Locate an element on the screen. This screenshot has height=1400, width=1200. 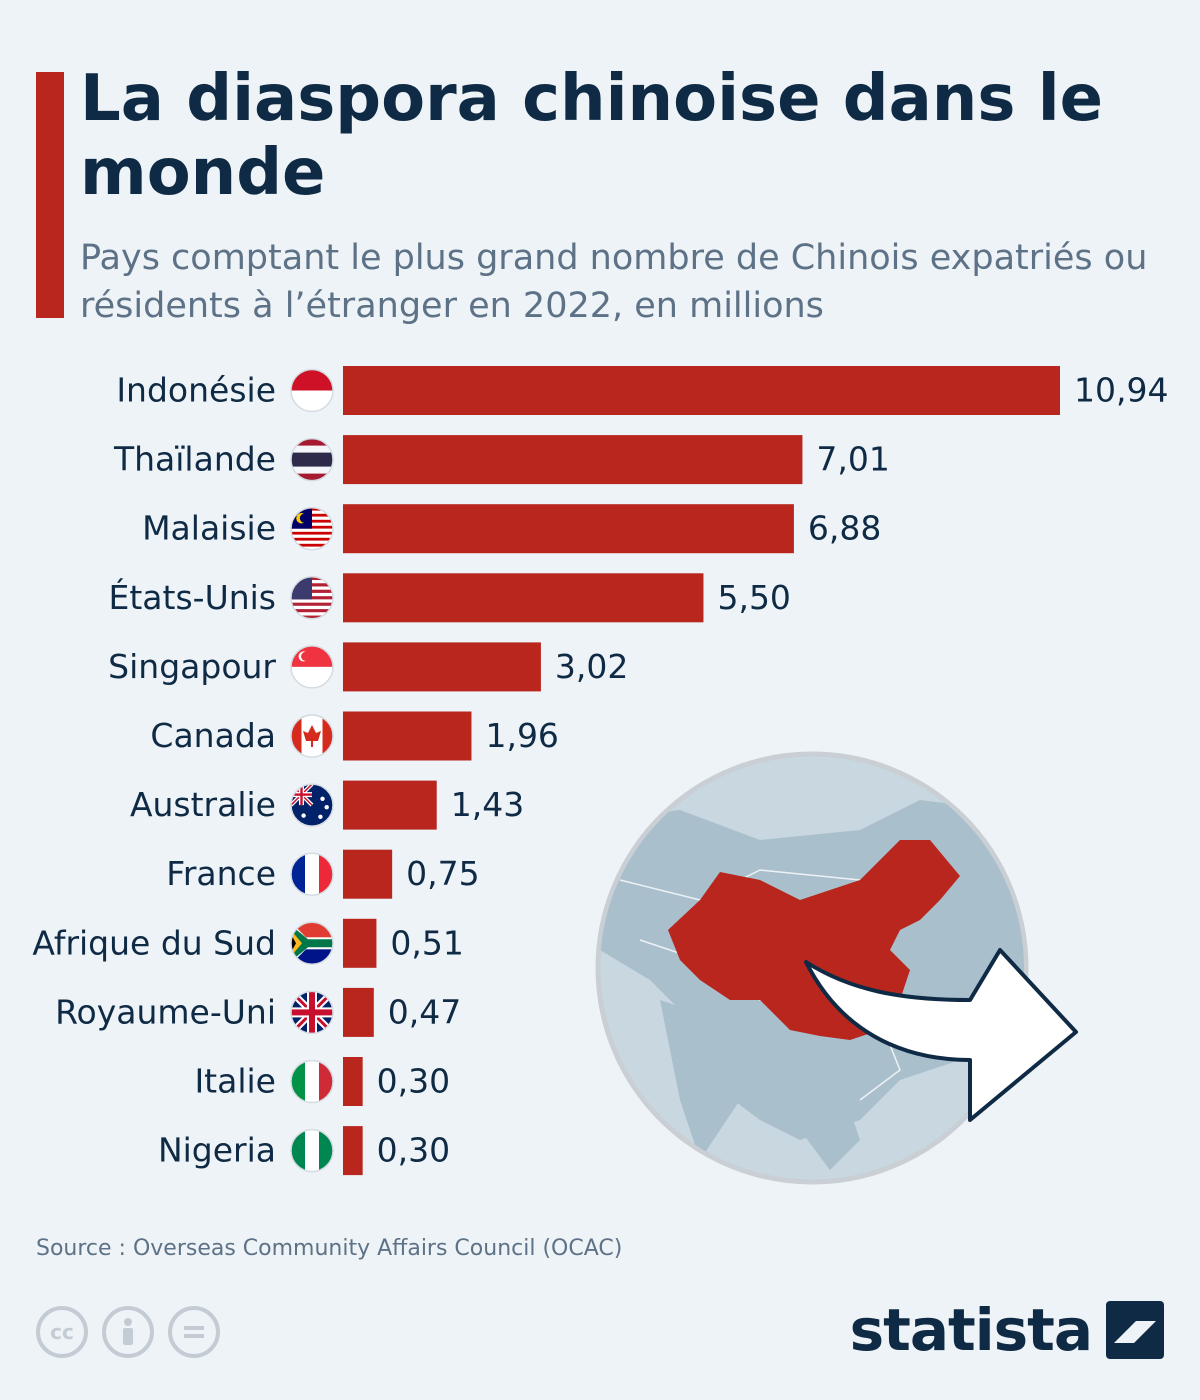
bar-row: Nigeria 0,30 is located at coordinates (304, 1151).